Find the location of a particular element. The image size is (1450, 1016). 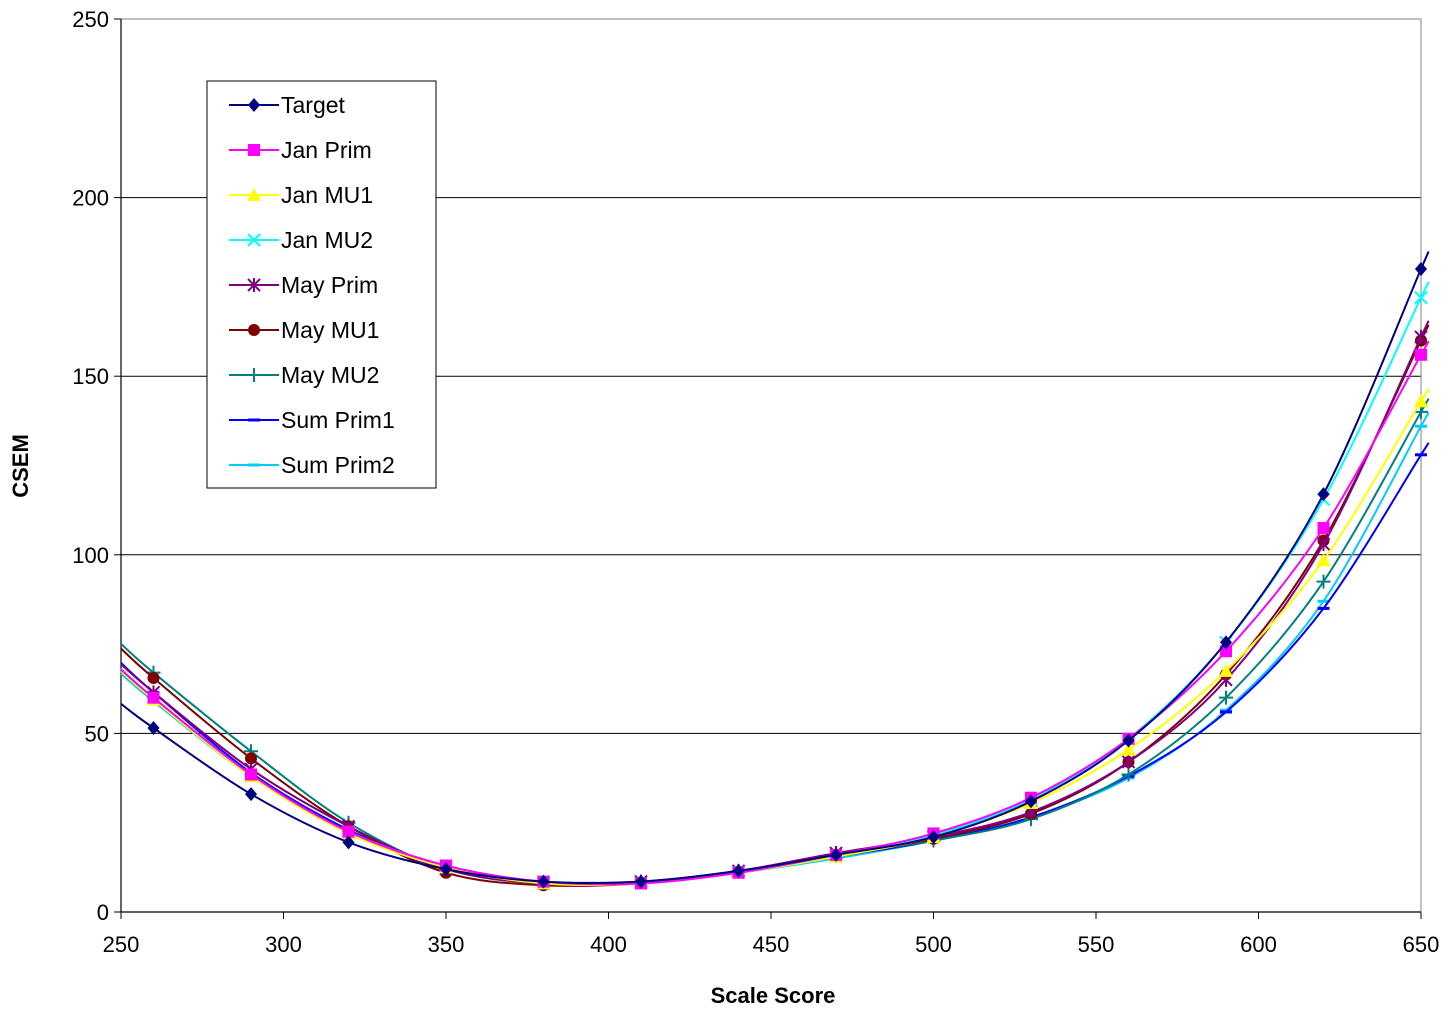

legend-label: May MU1 is located at coordinates (330, 330).